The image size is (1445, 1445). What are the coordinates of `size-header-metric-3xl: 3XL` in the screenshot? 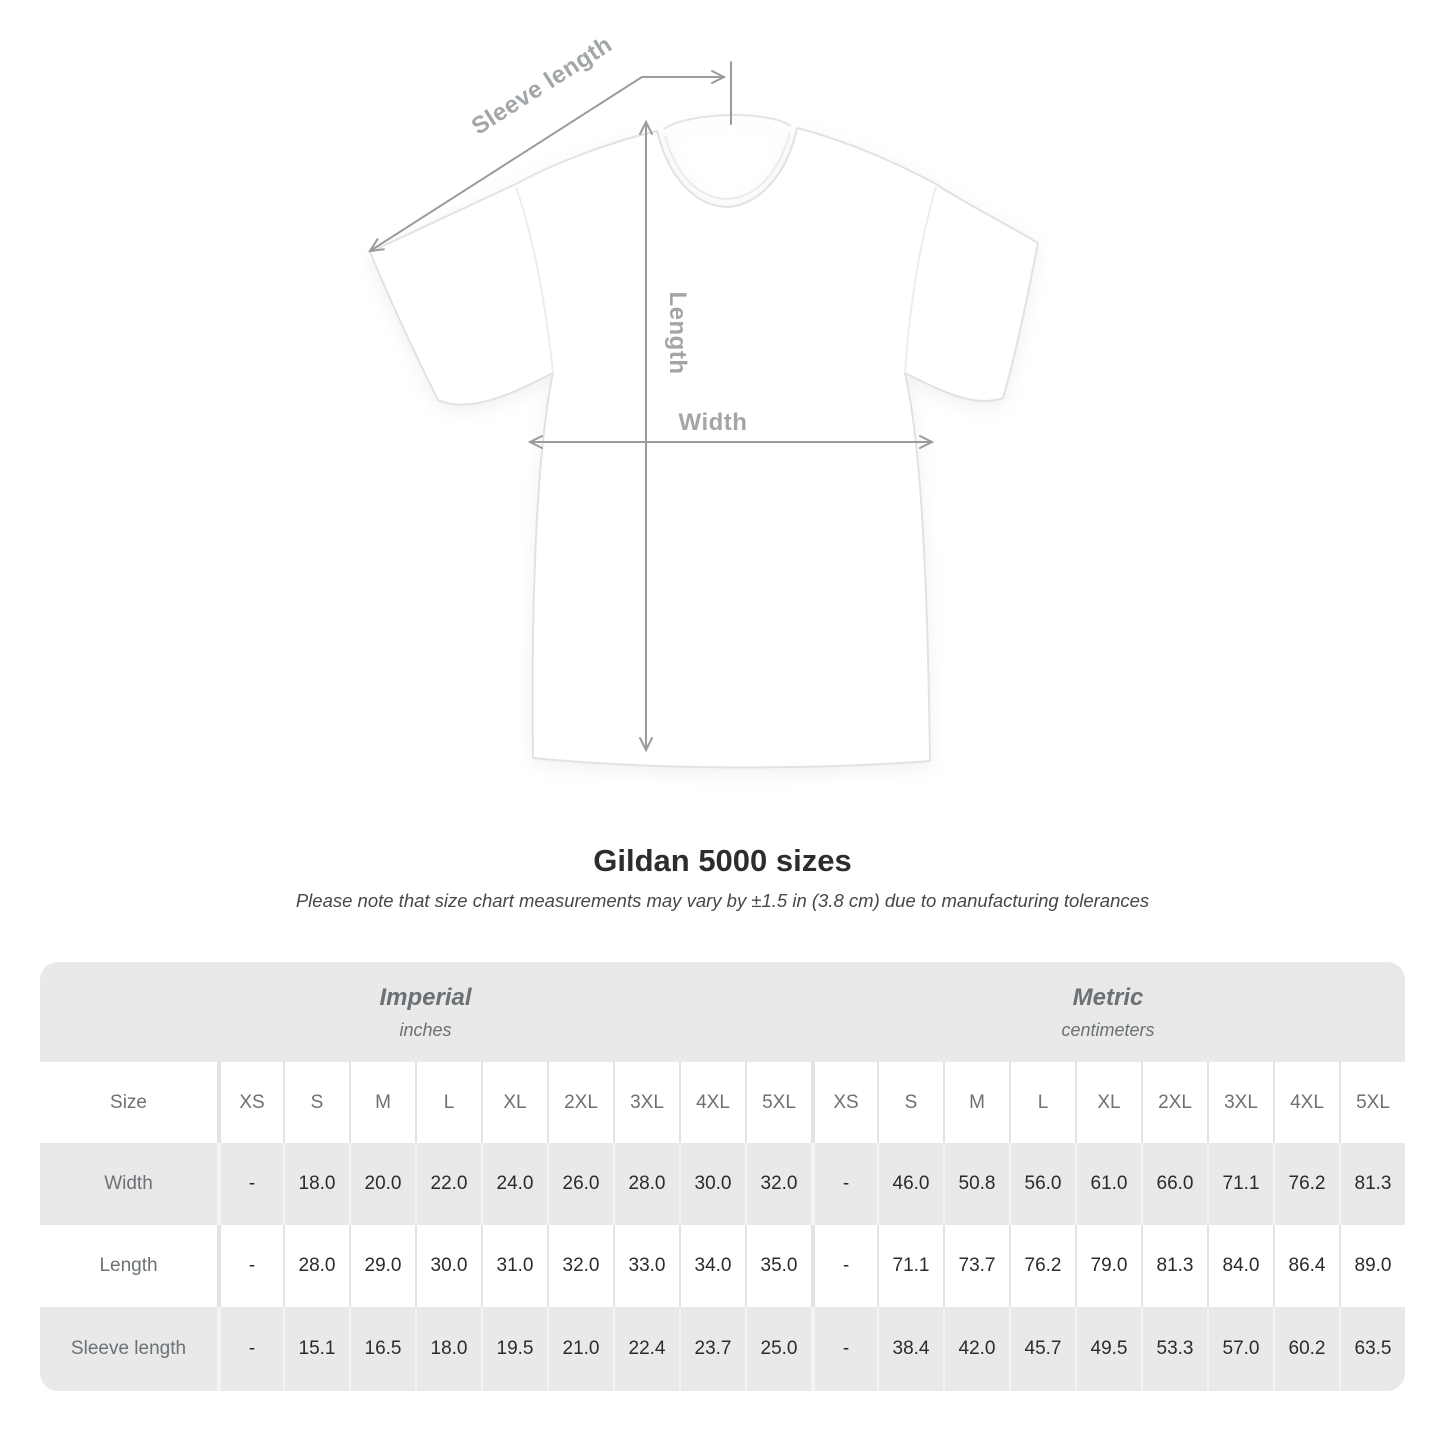 It's located at (1240, 1102).